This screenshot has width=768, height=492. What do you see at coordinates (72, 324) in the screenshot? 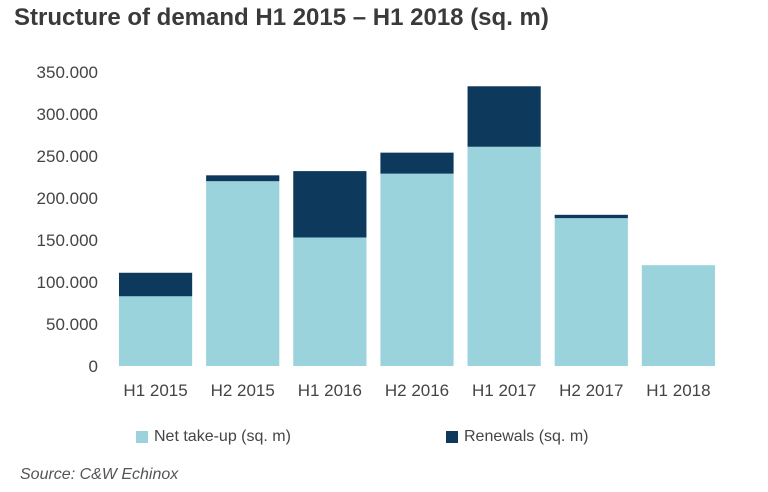
I see `y-tick-label: 50.000` at bounding box center [72, 324].